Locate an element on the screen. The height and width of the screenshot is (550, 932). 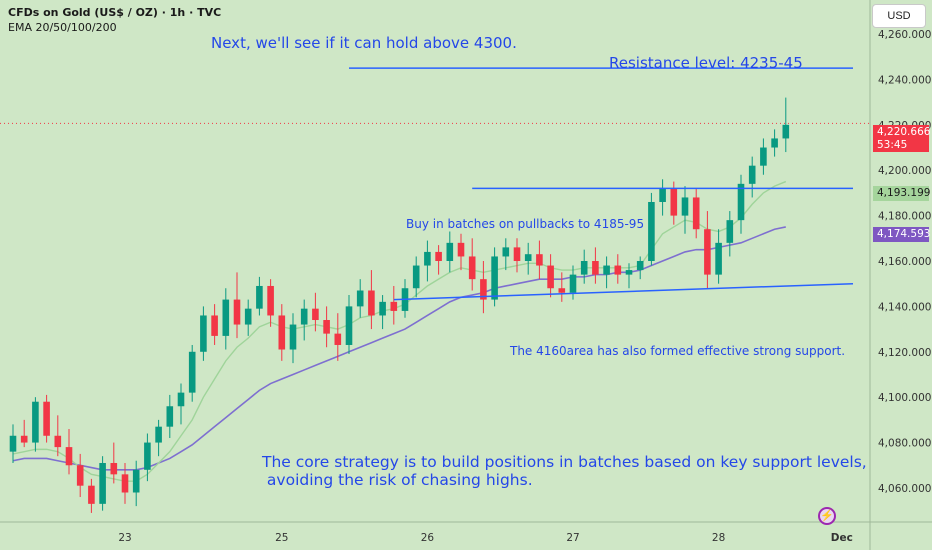
last-price-tag: 4,220.666 53:45 is located at coordinates (902, 138).